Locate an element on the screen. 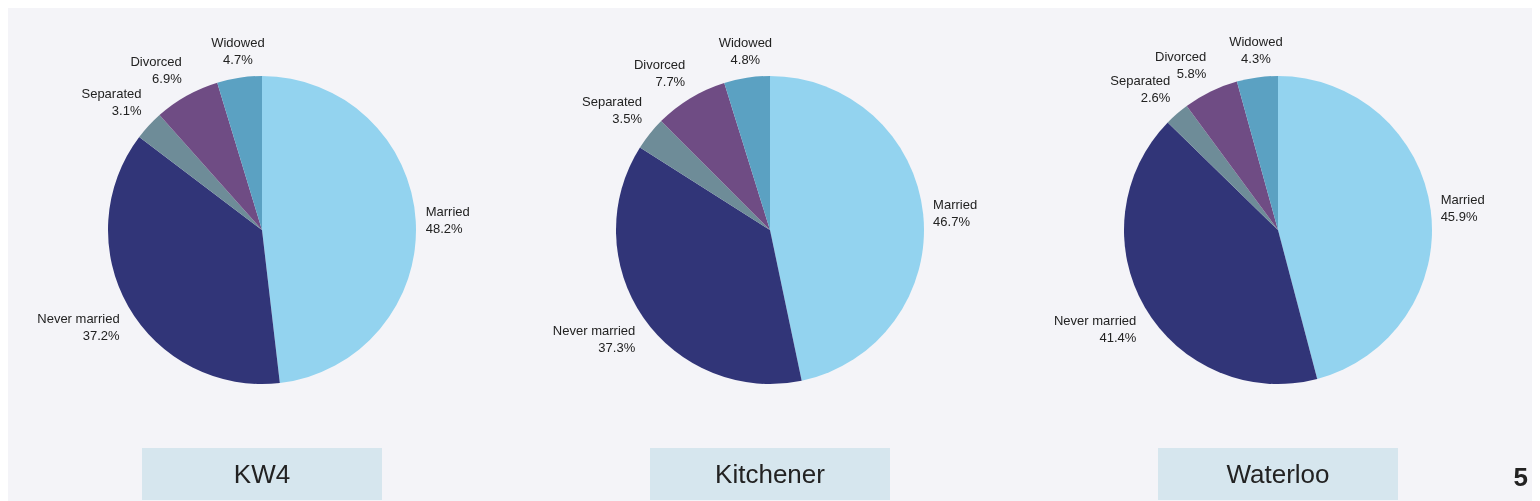 The image size is (1540, 501). data-label: 7.7% is located at coordinates (670, 81).